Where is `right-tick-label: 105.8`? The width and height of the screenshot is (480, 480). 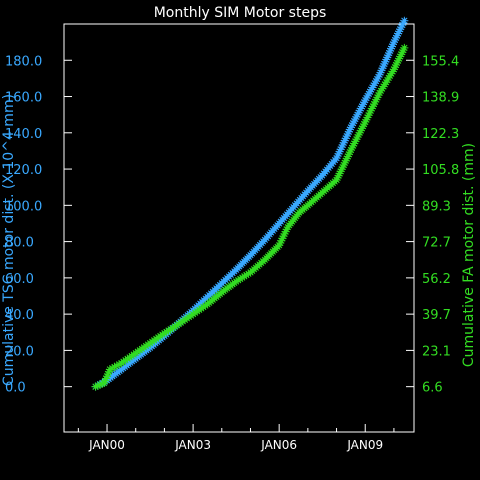
right-tick-label: 105.8 is located at coordinates (440, 170).